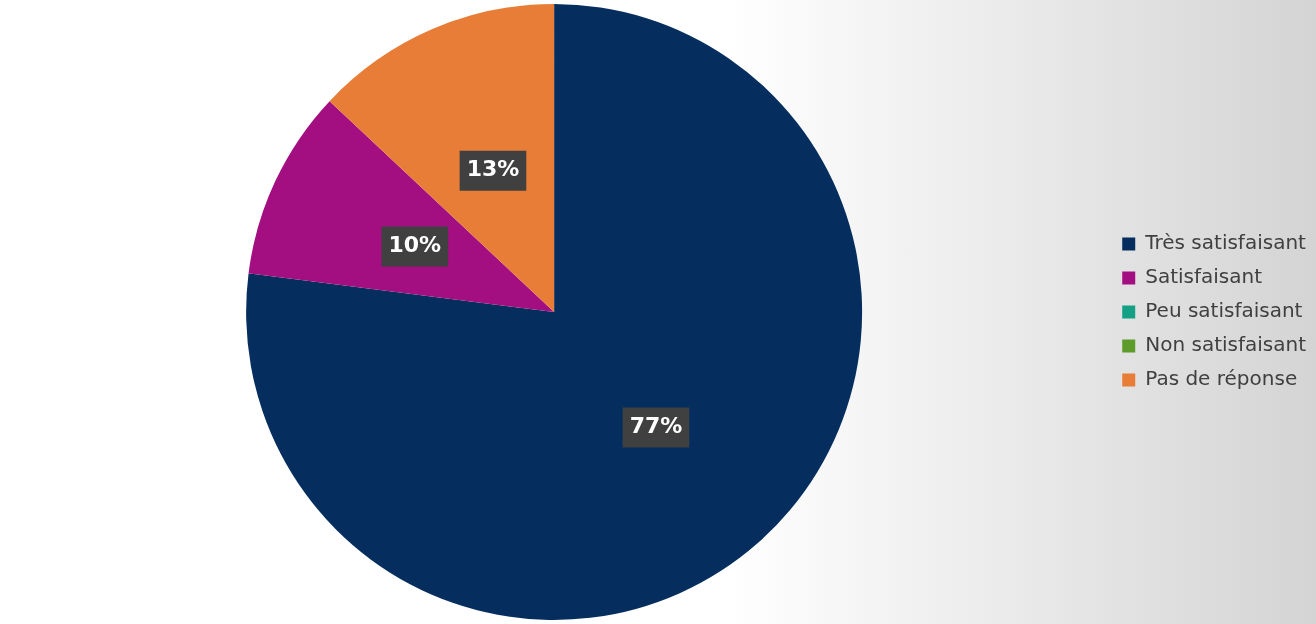 This screenshot has height=624, width=1316. Describe the element at coordinates (1225, 242) in the screenshot. I see `legend-label: Très satisfaisant` at that location.